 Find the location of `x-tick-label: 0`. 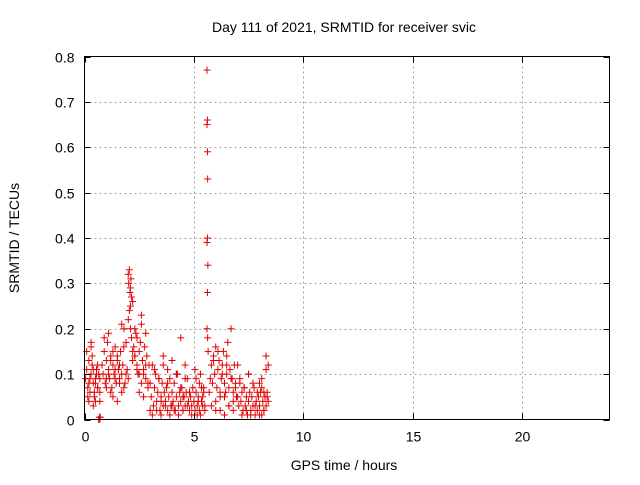

x-tick-label: 0 is located at coordinates (86, 437).